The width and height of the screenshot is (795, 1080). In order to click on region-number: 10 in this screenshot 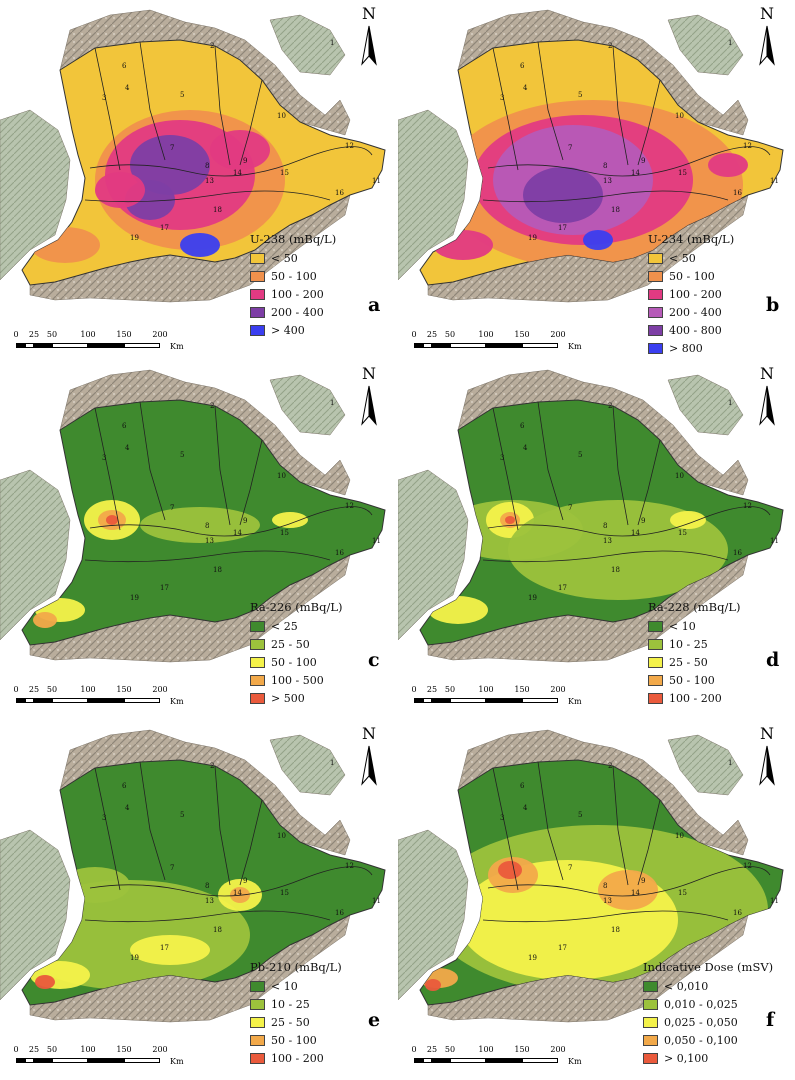, I will do `click(679, 116)`.